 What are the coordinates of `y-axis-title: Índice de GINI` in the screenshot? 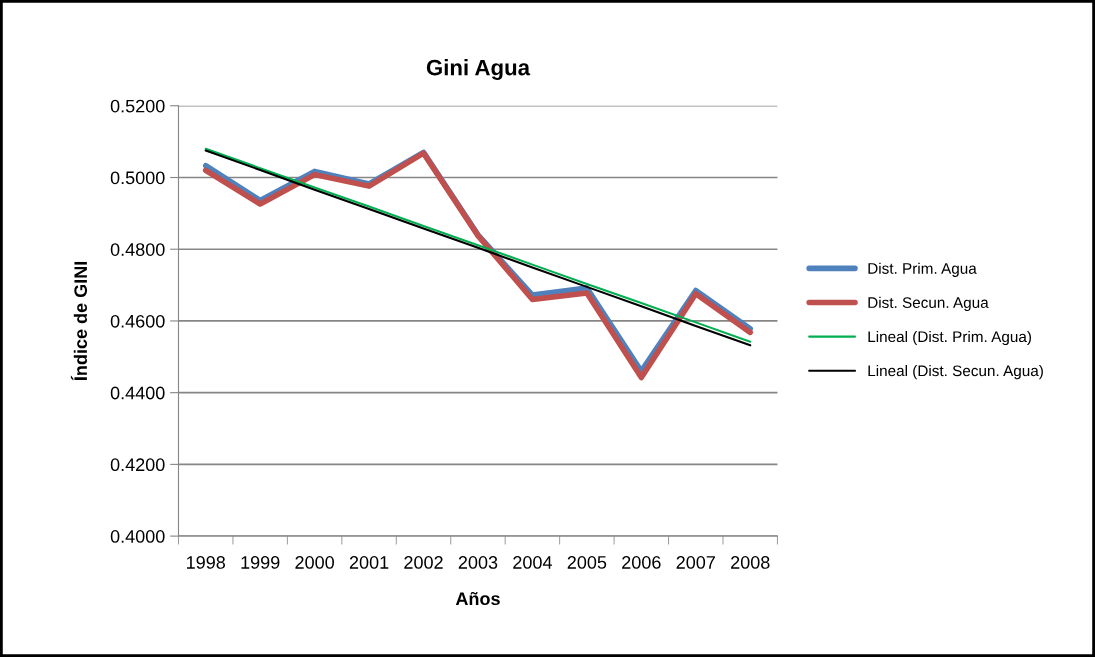 It's located at (79, 321).